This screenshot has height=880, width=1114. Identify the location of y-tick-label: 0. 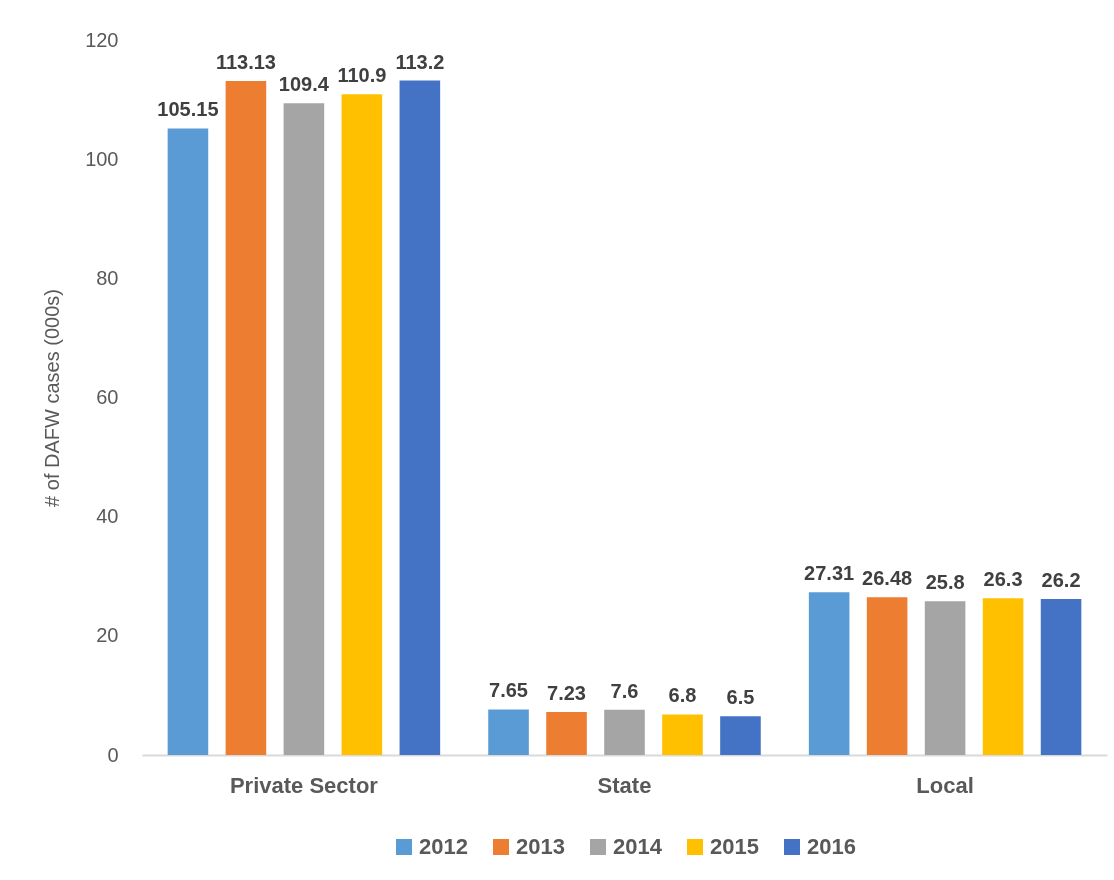
(113, 754).